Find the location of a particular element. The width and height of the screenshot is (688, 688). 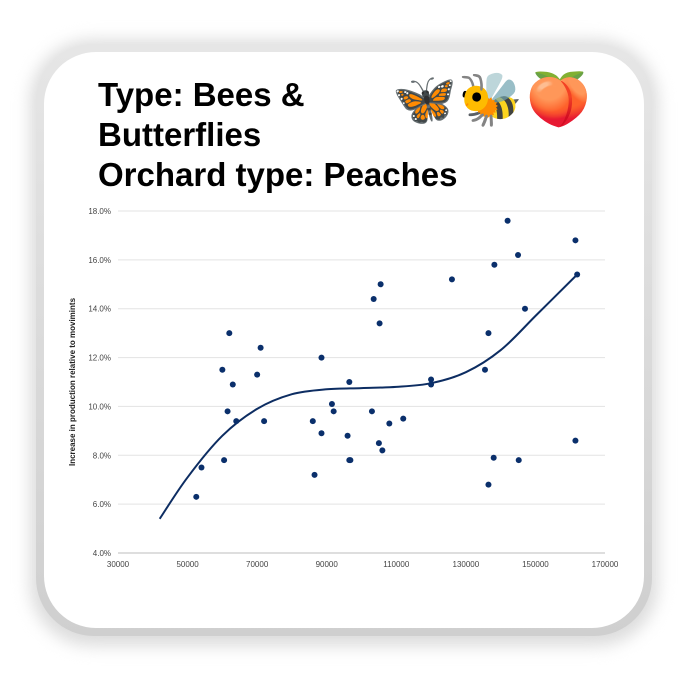

peach-icon: 🍑 is located at coordinates (558, 100).